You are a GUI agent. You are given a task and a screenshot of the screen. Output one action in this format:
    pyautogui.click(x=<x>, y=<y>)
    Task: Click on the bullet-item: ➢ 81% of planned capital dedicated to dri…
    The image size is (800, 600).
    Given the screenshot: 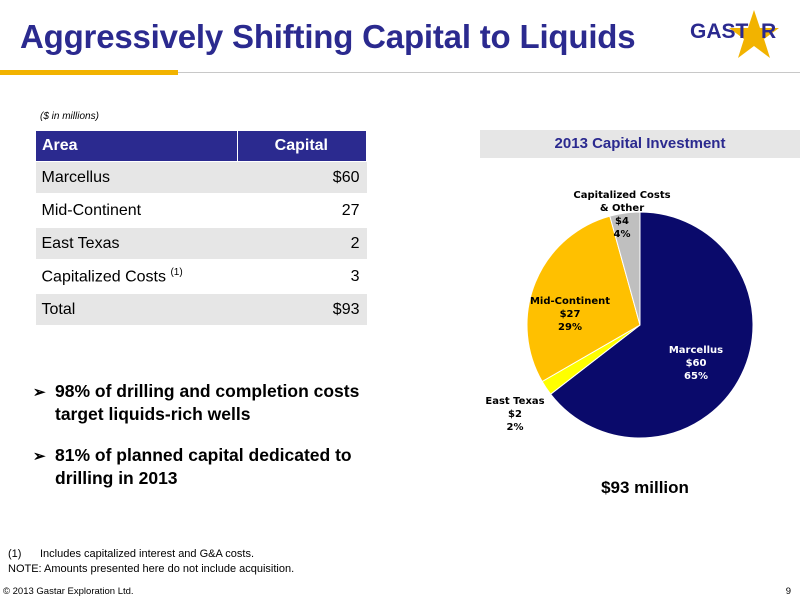 What is the action you would take?
    pyautogui.click(x=228, y=467)
    